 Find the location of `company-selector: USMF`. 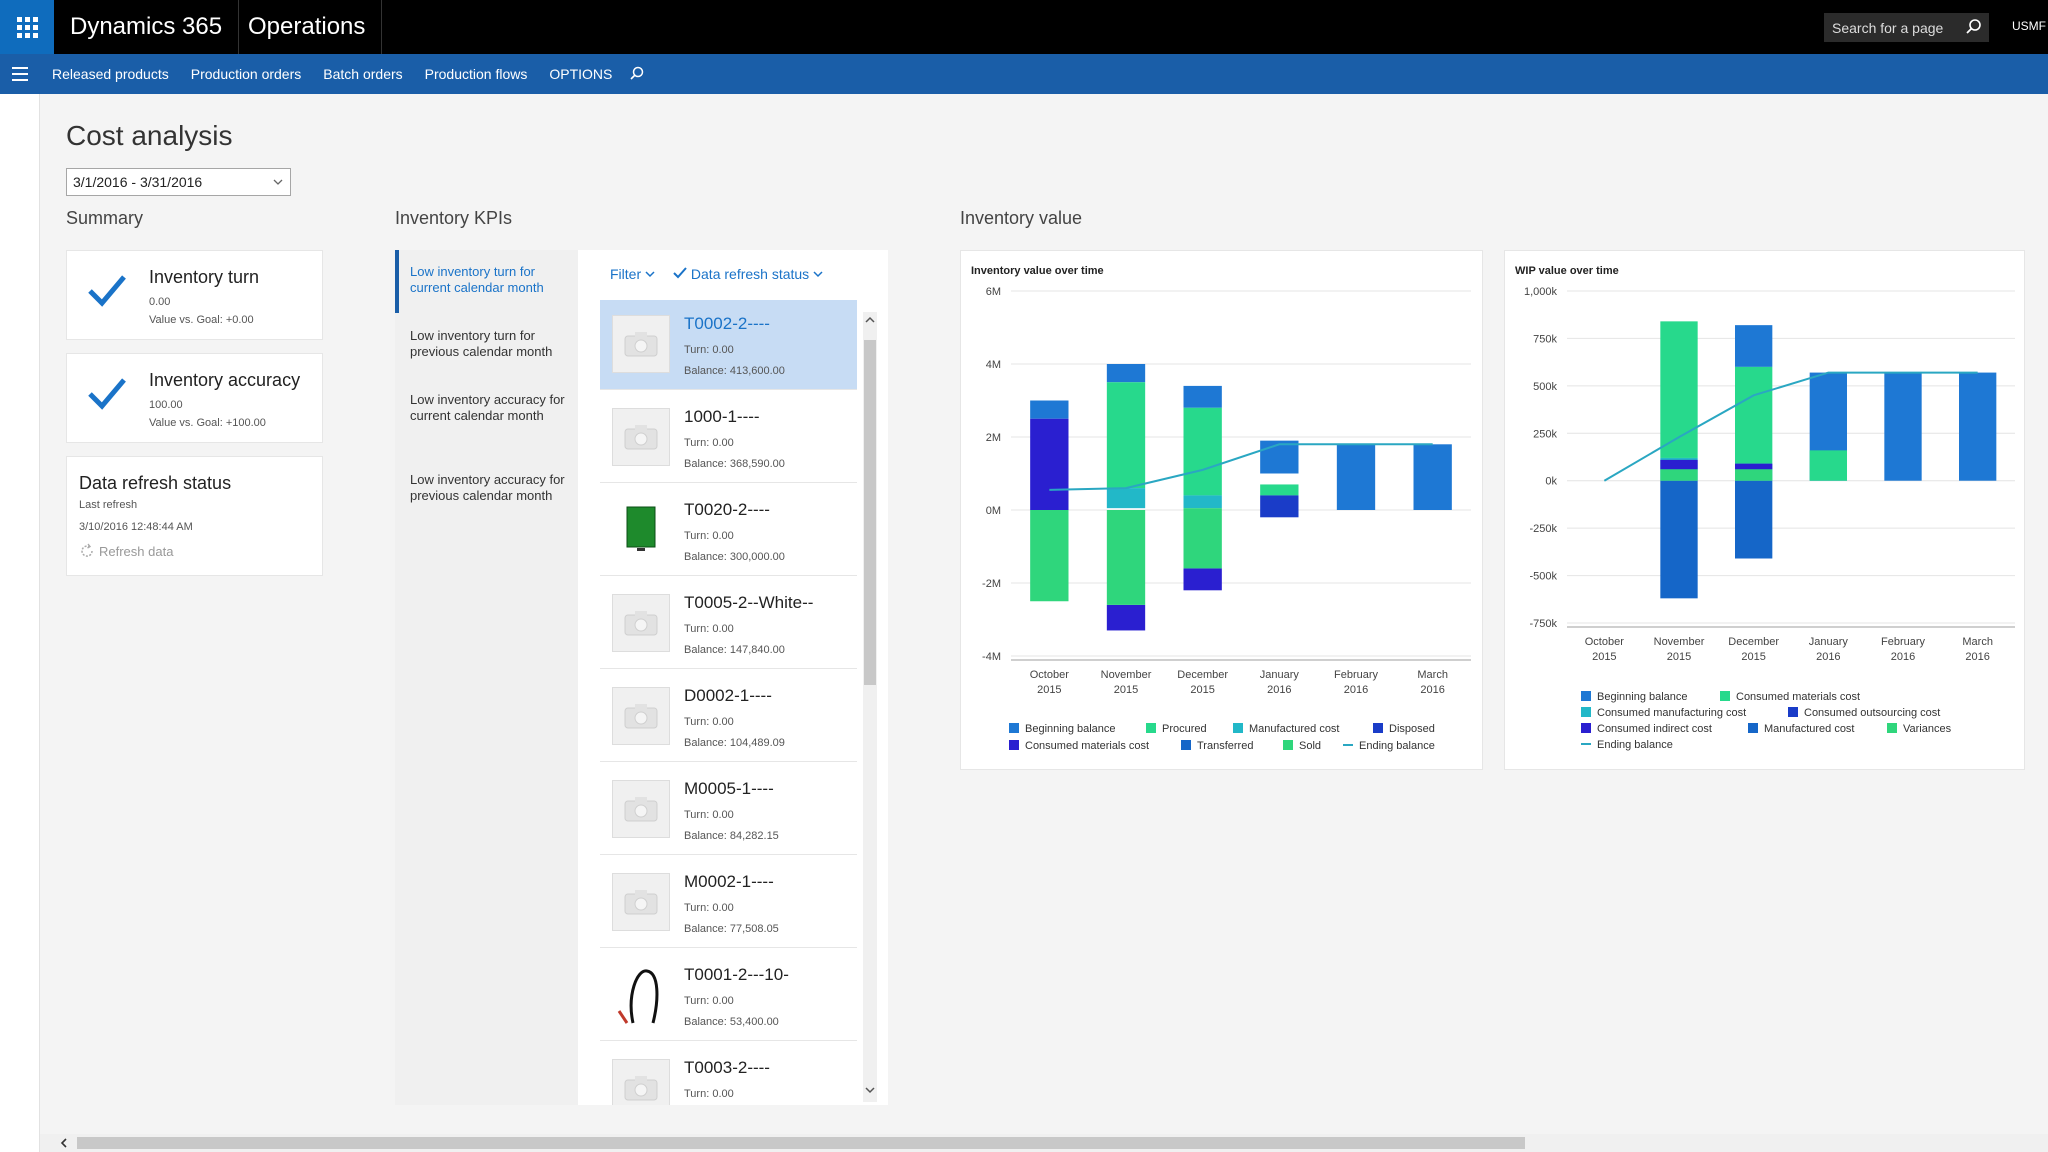

company-selector: USMF is located at coordinates (2029, 26).